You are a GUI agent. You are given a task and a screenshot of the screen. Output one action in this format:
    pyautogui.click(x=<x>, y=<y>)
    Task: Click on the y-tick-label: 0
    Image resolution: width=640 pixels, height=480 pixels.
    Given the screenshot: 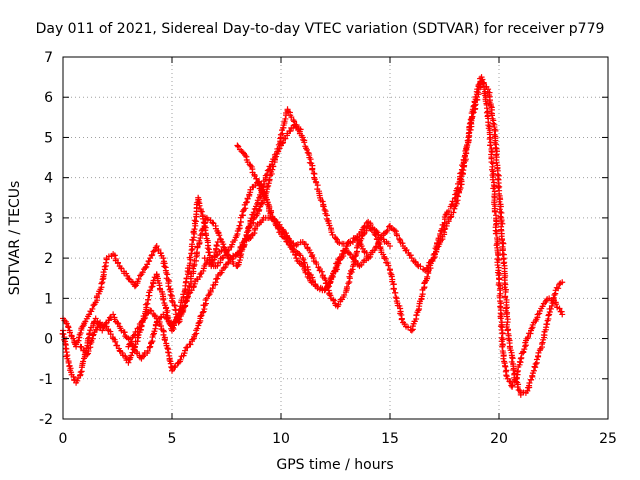 What is the action you would take?
    pyautogui.click(x=48, y=340)
    